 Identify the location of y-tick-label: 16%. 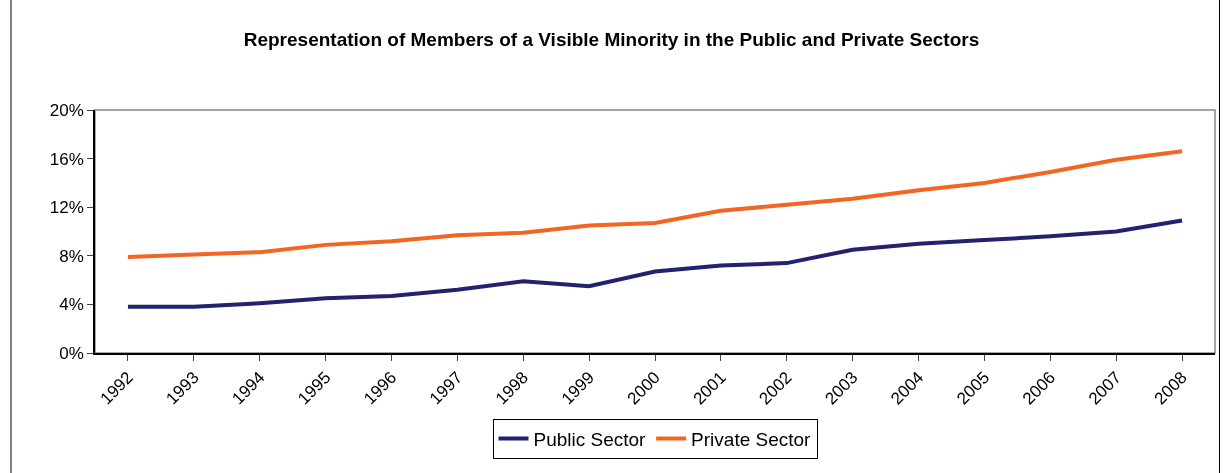
(66, 159).